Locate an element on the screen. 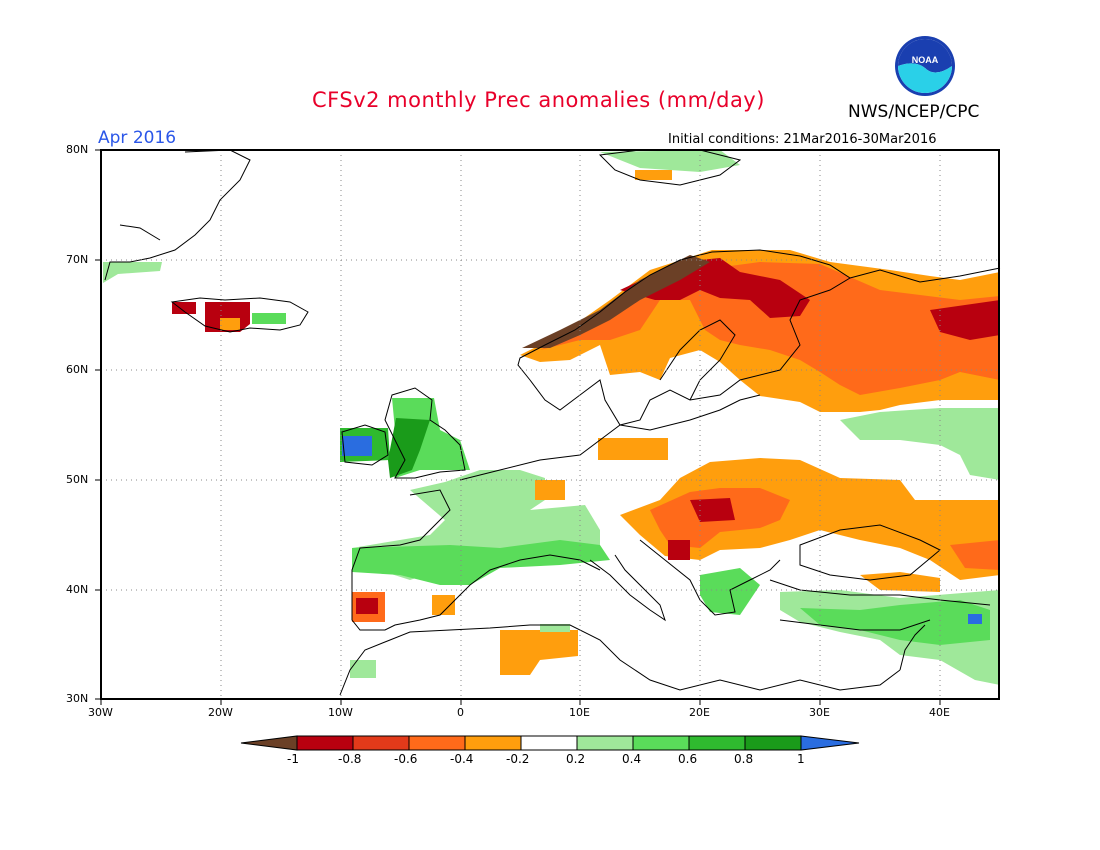 This screenshot has height=850, width=1100. agency-label: NWS/NCEP/CPC is located at coordinates (914, 112).